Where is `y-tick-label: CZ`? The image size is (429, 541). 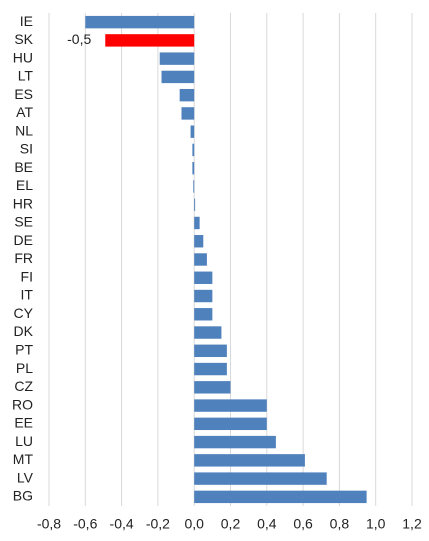
y-tick-label: CZ is located at coordinates (23, 386).